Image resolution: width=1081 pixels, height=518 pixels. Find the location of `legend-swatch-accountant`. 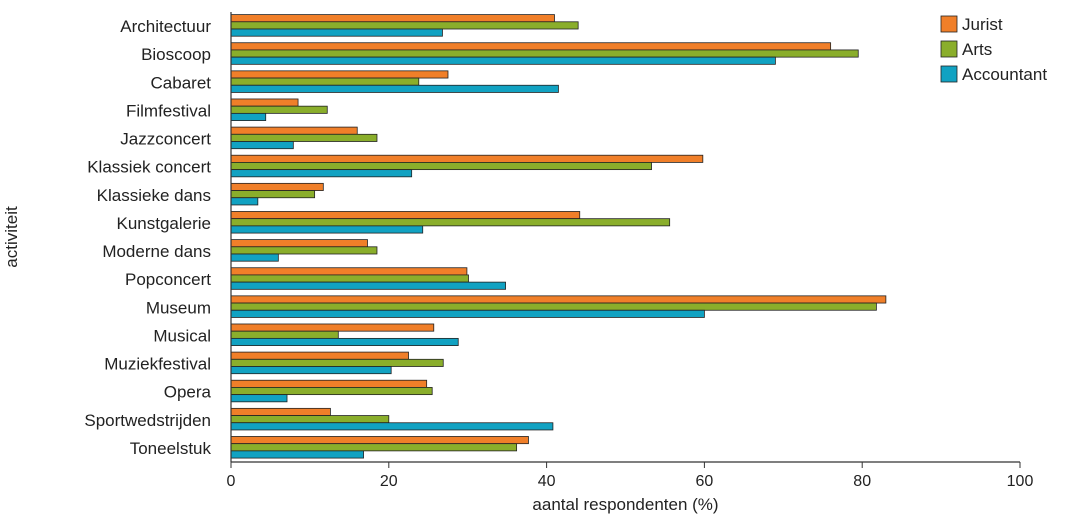

legend-swatch-accountant is located at coordinates (949, 74).